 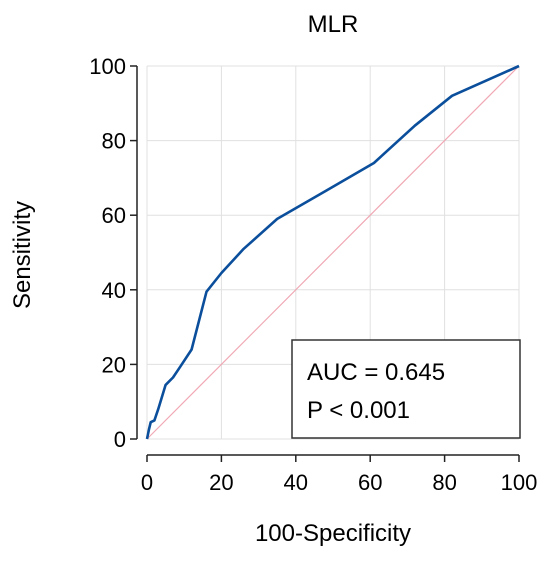 I want to click on y-axis-label: Sensitivity, so click(x=22, y=255).